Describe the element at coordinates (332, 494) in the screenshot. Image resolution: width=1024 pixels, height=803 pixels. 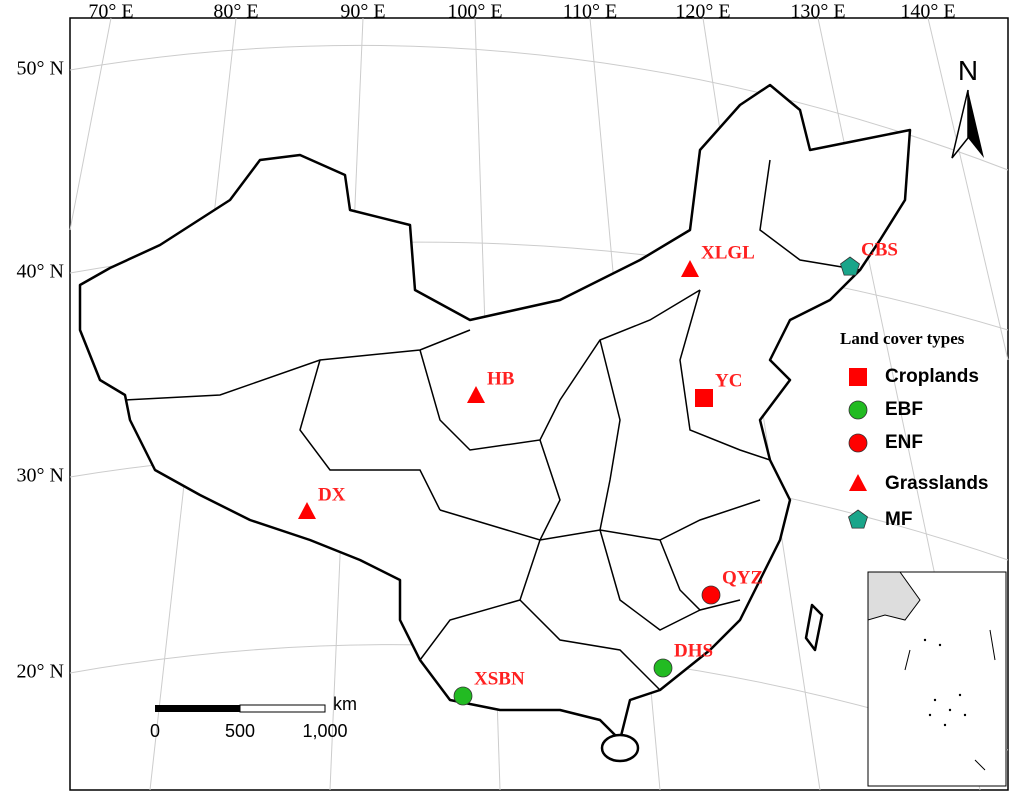
I see `site-label: DX` at that location.